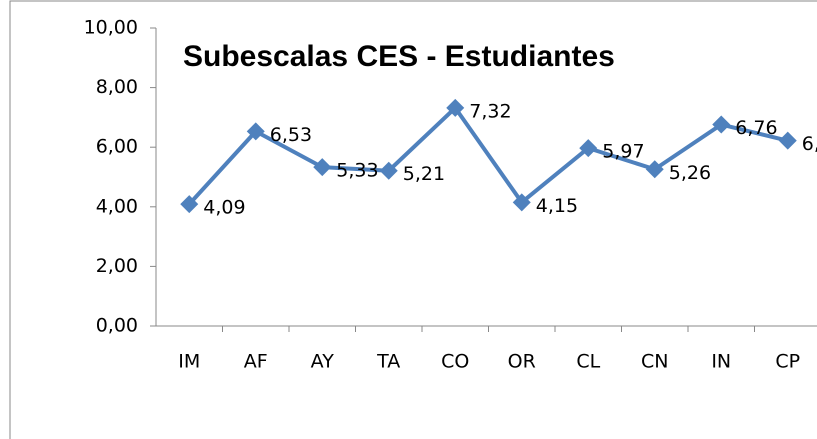  Describe the element at coordinates (424, 174) in the screenshot. I see `data-label: 5,21` at that location.